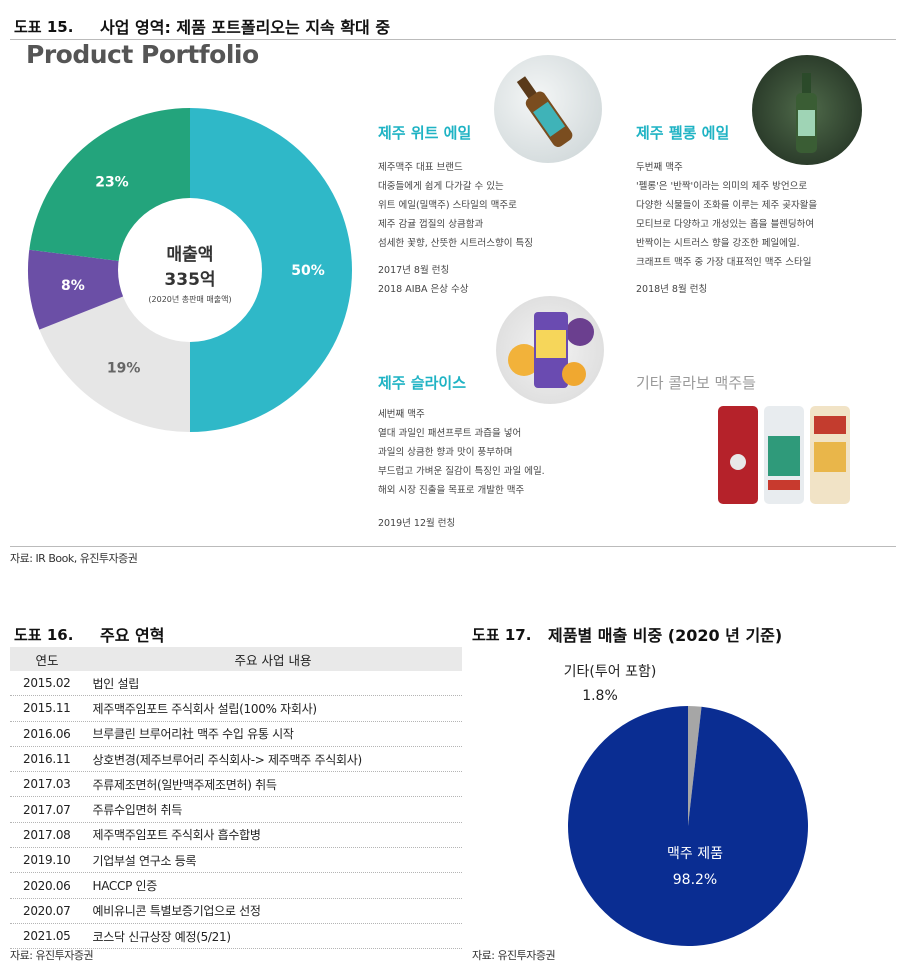 The width and height of the screenshot is (900, 968). I want to click on table-row: 2016.11 상호변경(제주브루어리 주식회사-> 제주맥주 주식회사), so click(236, 759).